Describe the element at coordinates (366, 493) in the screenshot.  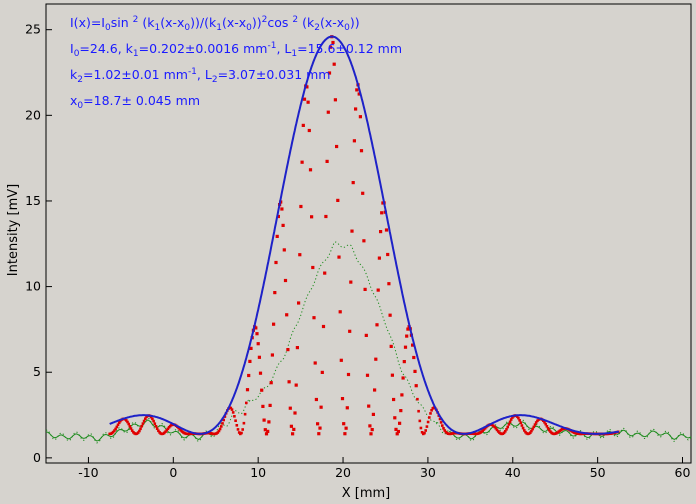
I see `x-axis-title: X [mm]` at that location.